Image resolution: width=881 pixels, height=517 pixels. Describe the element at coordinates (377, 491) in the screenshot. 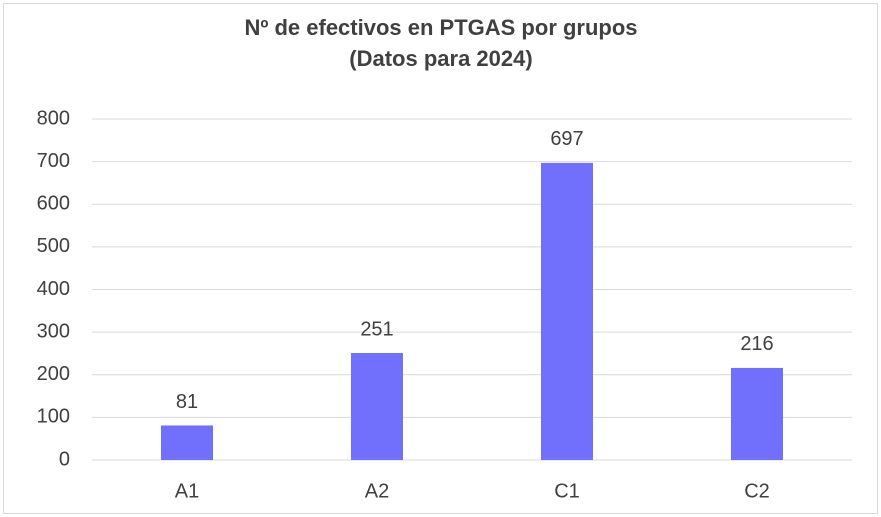

I see `x-tick-label: A2` at that location.